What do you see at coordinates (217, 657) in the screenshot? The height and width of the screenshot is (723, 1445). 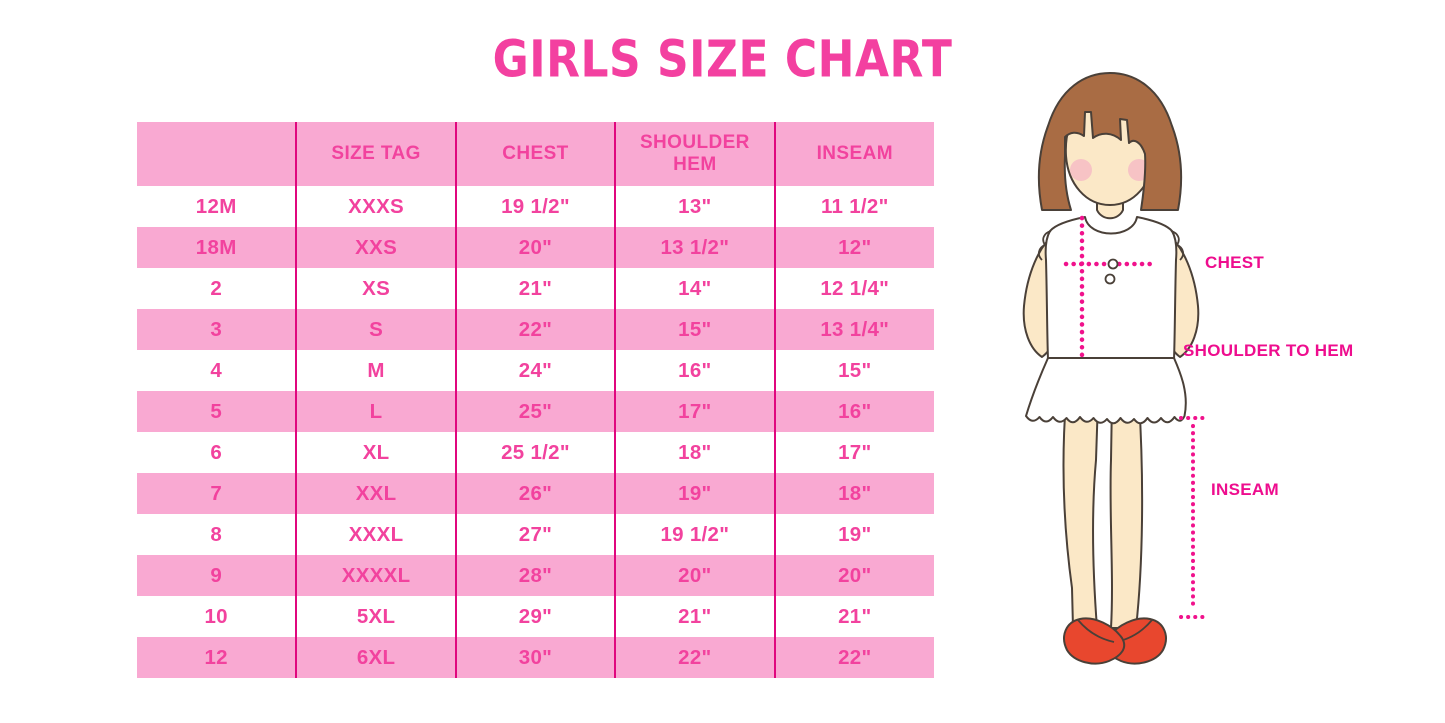 I see `table-cell: 12` at bounding box center [217, 657].